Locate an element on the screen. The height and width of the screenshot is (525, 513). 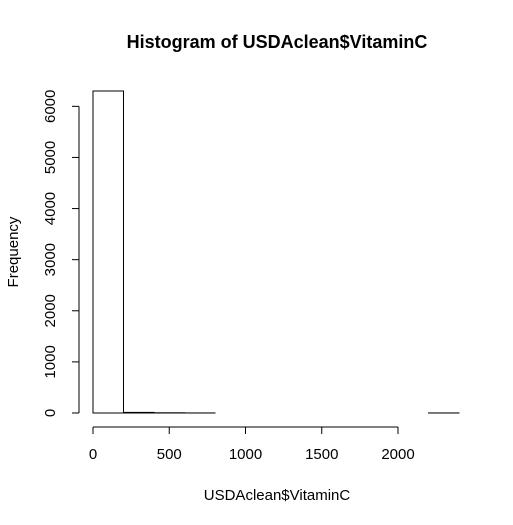
y-tick-label-4: 4000 is located at coordinates (50, 208).